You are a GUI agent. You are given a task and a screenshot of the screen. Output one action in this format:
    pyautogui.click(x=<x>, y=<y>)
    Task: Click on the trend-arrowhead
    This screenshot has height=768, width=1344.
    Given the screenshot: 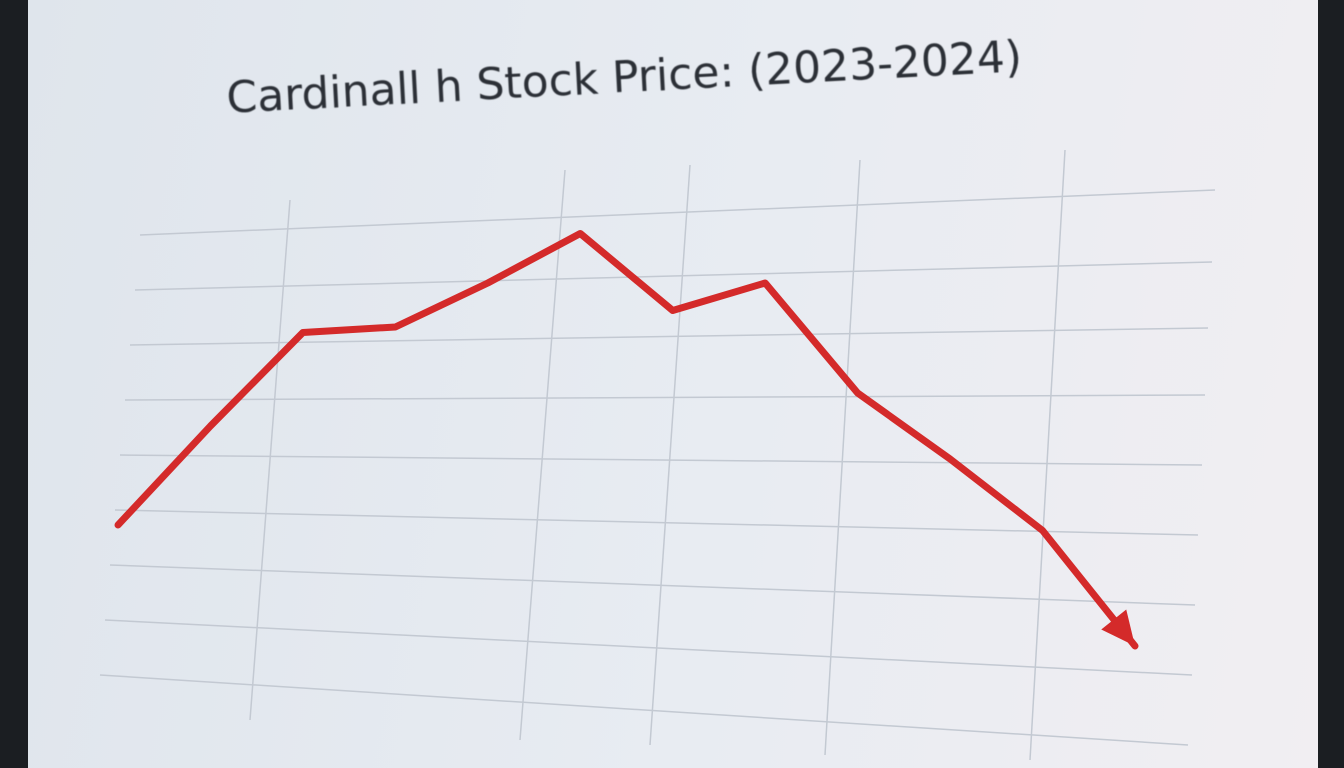 What is the action you would take?
    pyautogui.click(x=1118, y=627)
    